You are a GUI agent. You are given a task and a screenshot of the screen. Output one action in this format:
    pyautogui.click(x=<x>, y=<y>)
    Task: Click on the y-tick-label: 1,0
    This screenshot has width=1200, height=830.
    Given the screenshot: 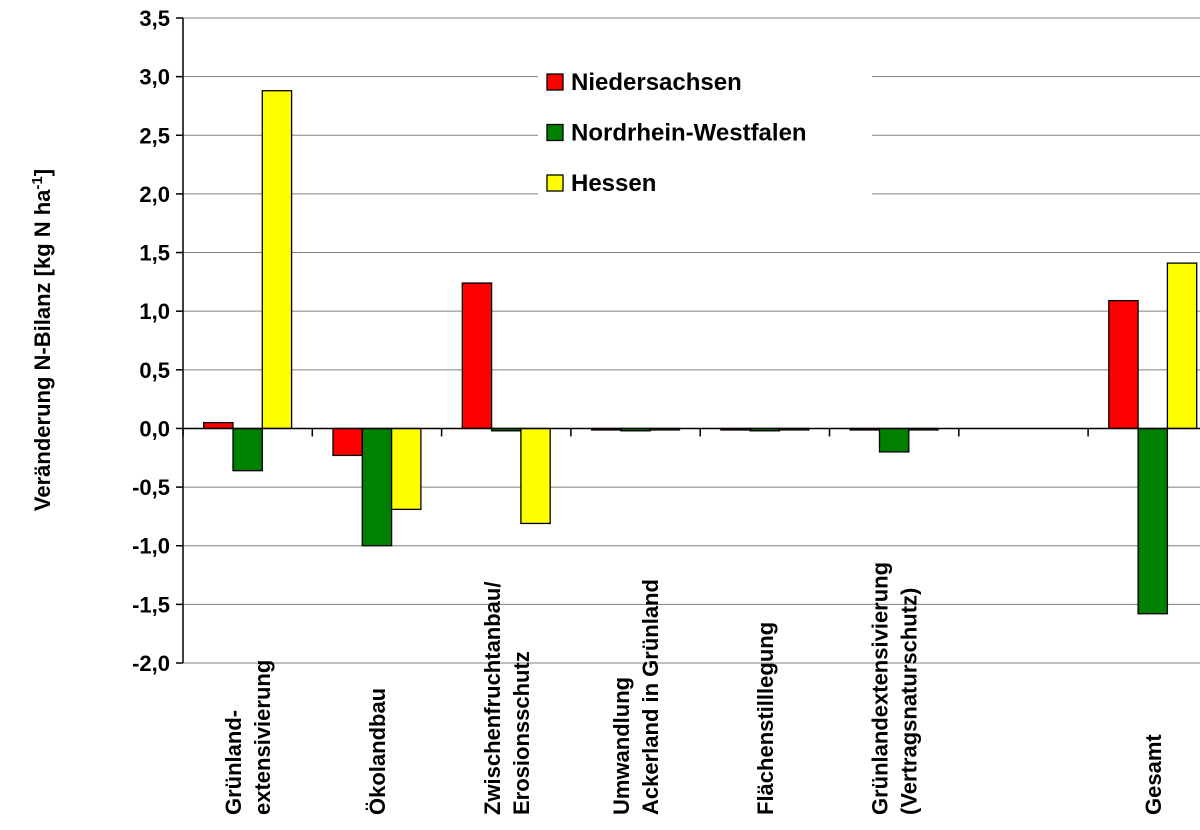 What is the action you would take?
    pyautogui.click(x=154, y=311)
    